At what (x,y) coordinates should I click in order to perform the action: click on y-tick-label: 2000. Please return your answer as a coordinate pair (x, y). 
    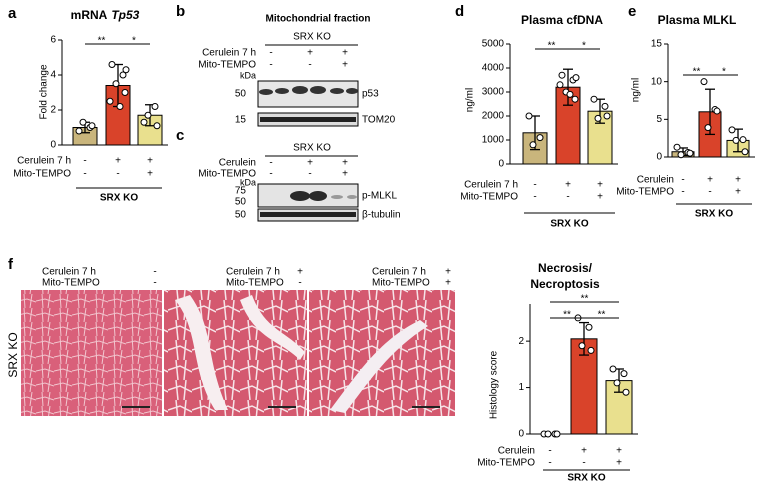
    Looking at the image, I should click on (493, 116).